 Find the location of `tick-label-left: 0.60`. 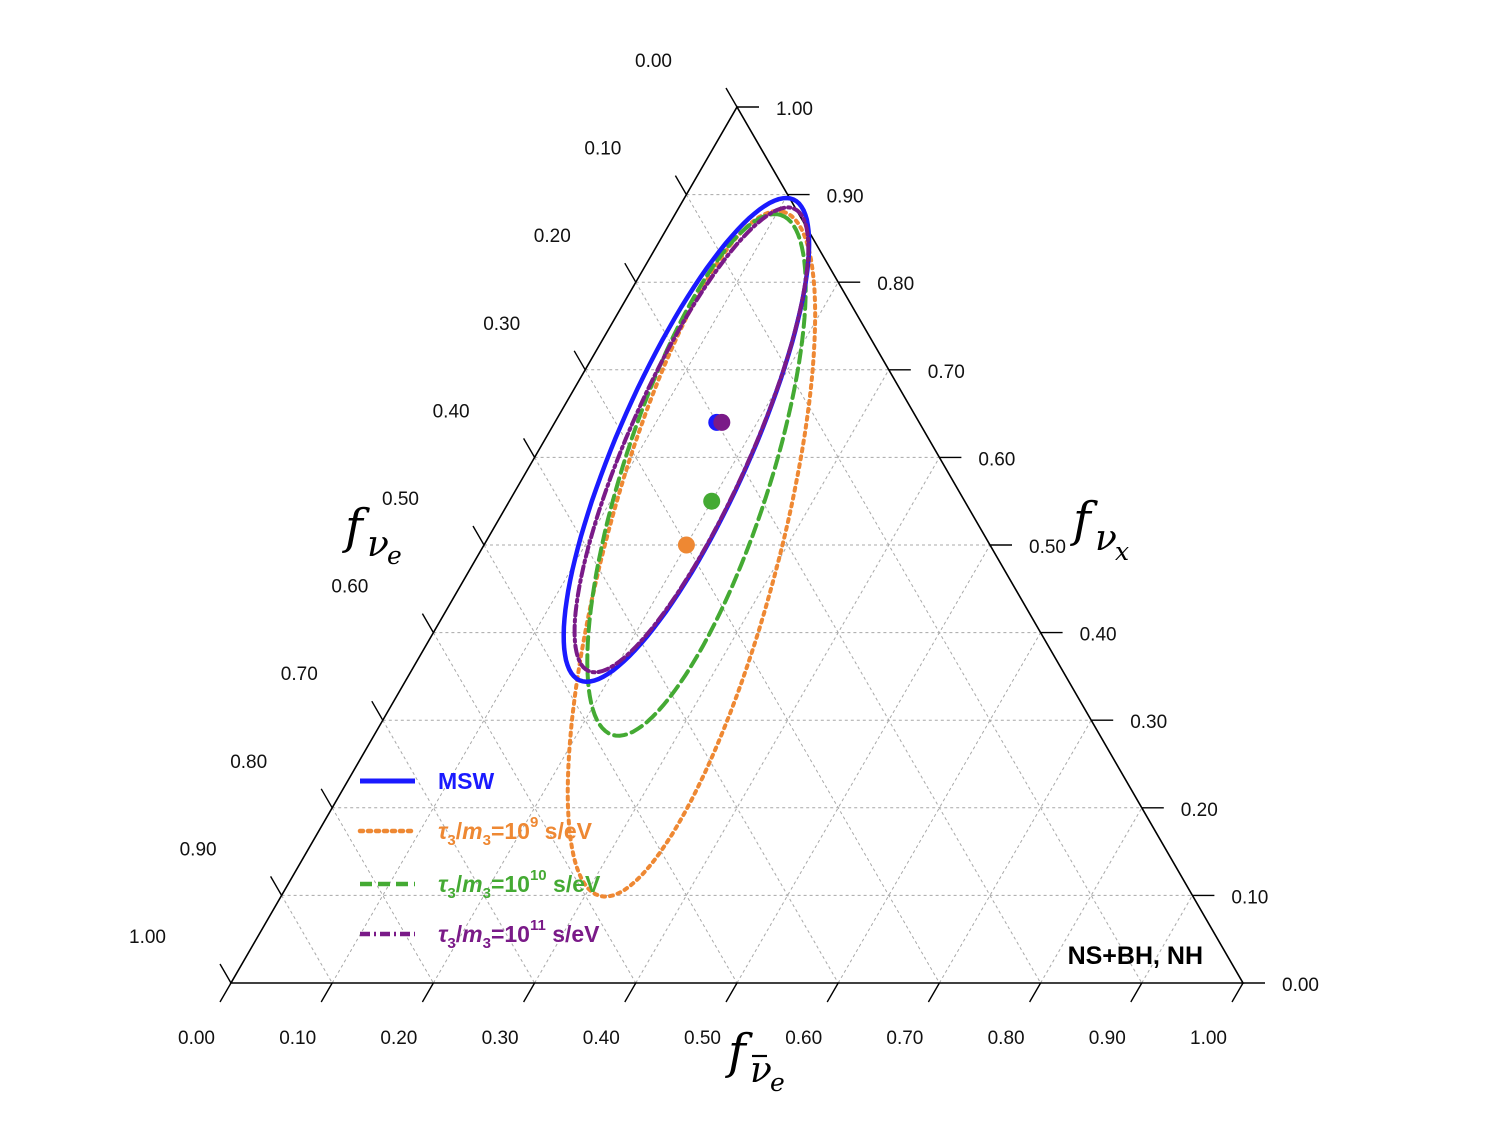

tick-label-left: 0.60 is located at coordinates (349, 587).